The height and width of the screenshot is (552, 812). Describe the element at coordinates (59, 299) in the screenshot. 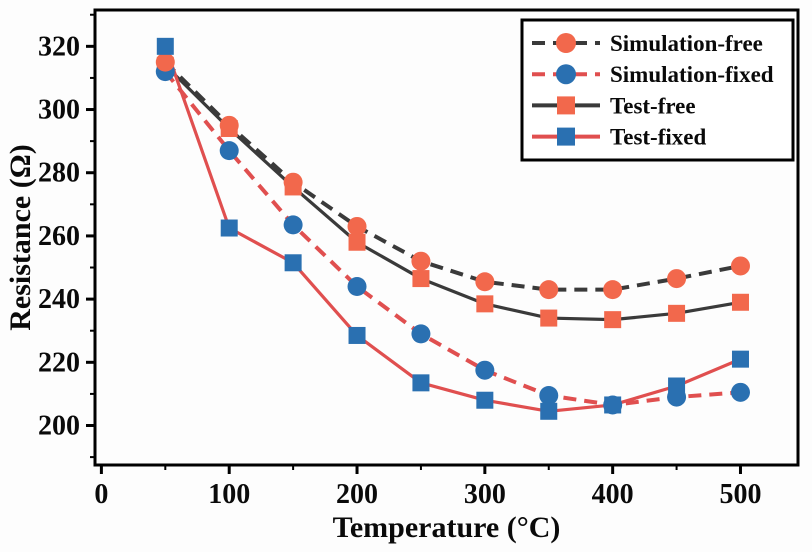

I see `y-axis-tick-label: 240` at that location.